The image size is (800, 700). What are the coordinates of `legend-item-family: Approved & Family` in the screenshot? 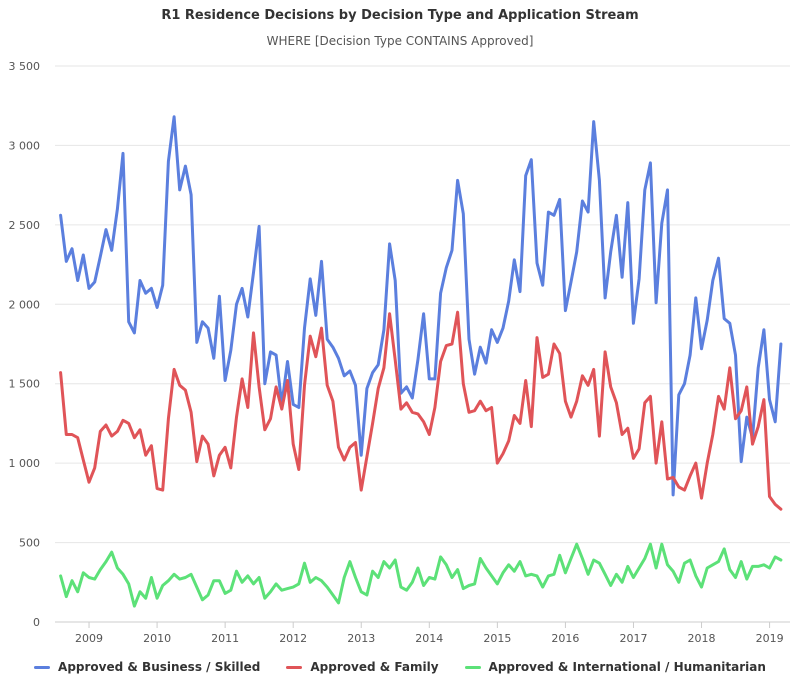 It's located at (362, 667).